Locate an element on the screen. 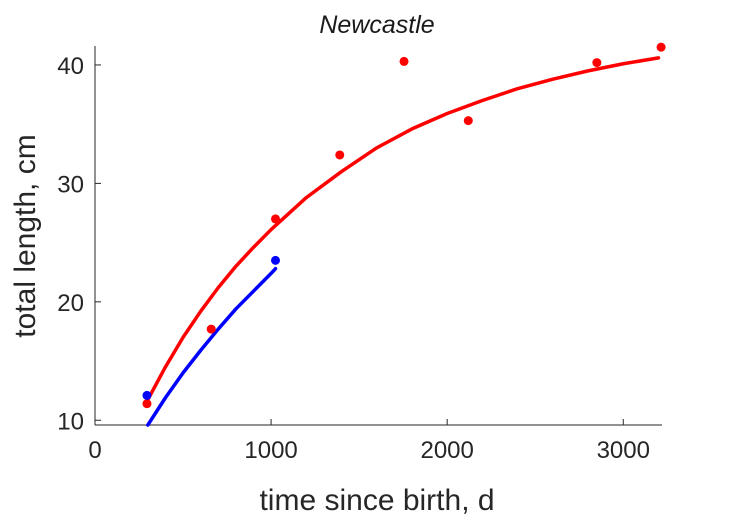  y-tick-label: 40 is located at coordinates (70, 66).